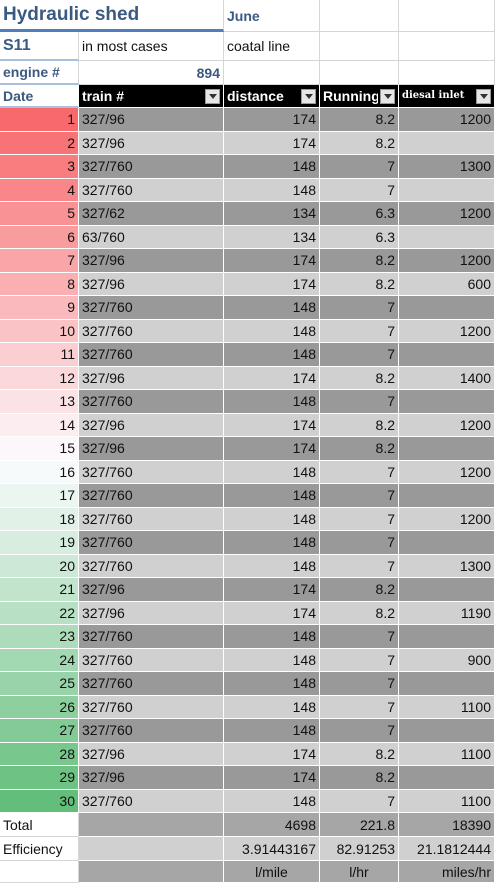 This screenshot has width=495, height=887. I want to click on unit-diesal: miles/hr, so click(447, 872).